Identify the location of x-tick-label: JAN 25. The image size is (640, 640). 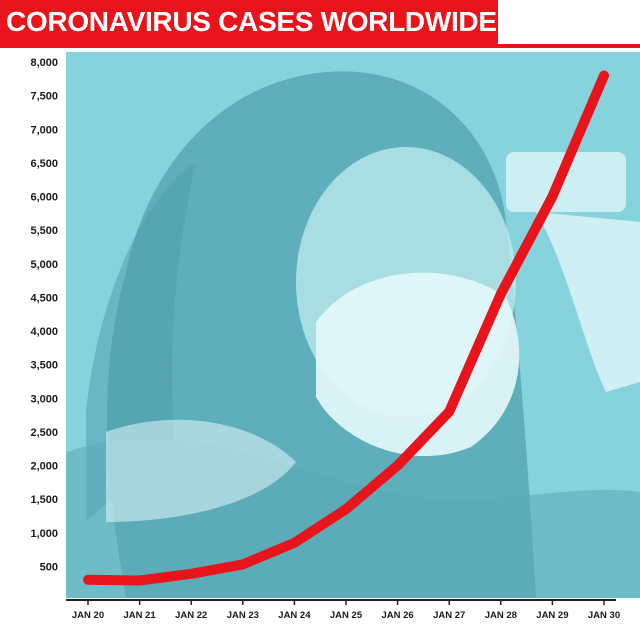
(346, 615).